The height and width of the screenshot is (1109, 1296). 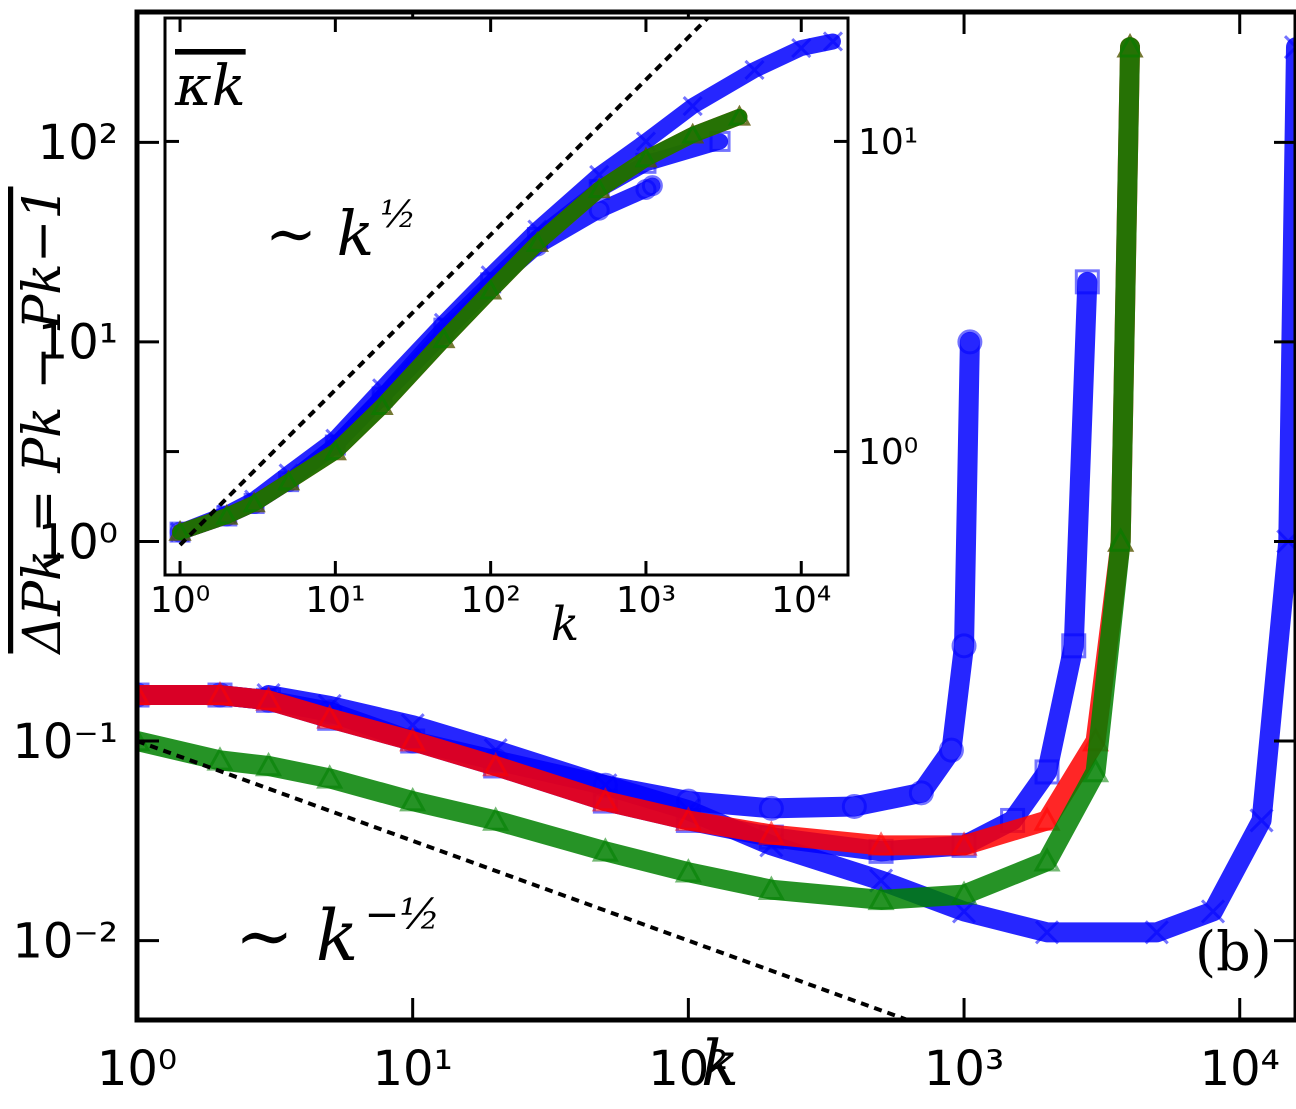 I want to click on y-tick-label: 10⁻², so click(x=65, y=941).